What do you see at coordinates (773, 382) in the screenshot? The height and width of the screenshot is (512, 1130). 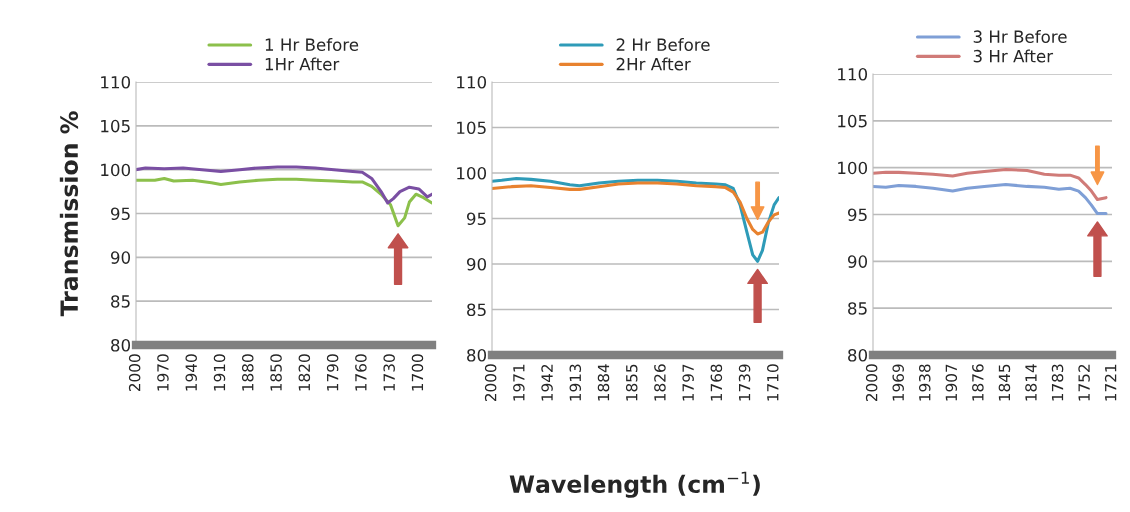 I see `x-tick-label: 1710` at bounding box center [773, 382].